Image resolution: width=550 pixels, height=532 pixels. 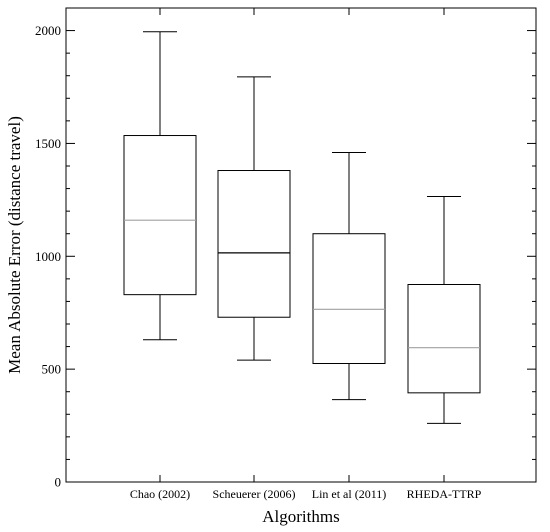 I want to click on y-tick-label: 0, so click(x=58, y=482).